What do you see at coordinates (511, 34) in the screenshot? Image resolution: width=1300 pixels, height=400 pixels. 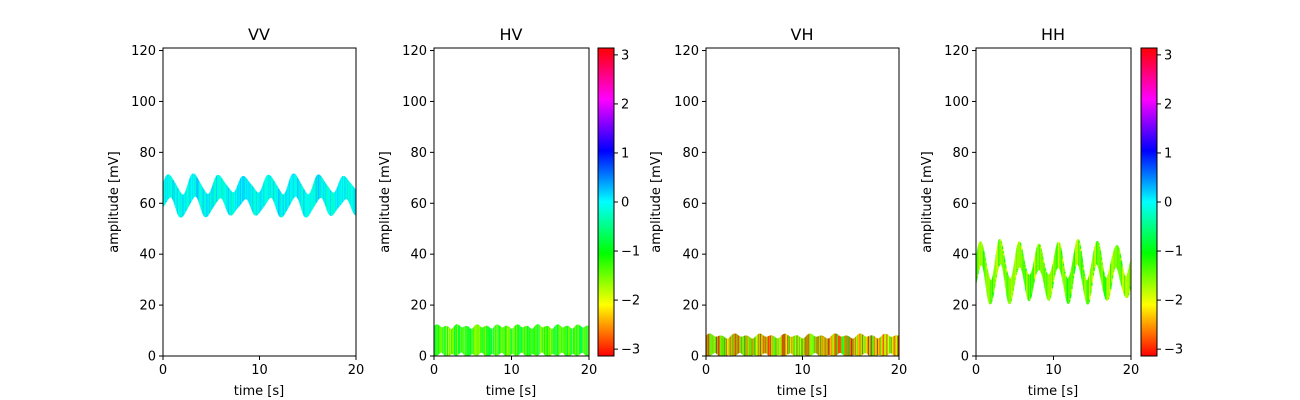 I see `panel-title: HV` at bounding box center [511, 34].